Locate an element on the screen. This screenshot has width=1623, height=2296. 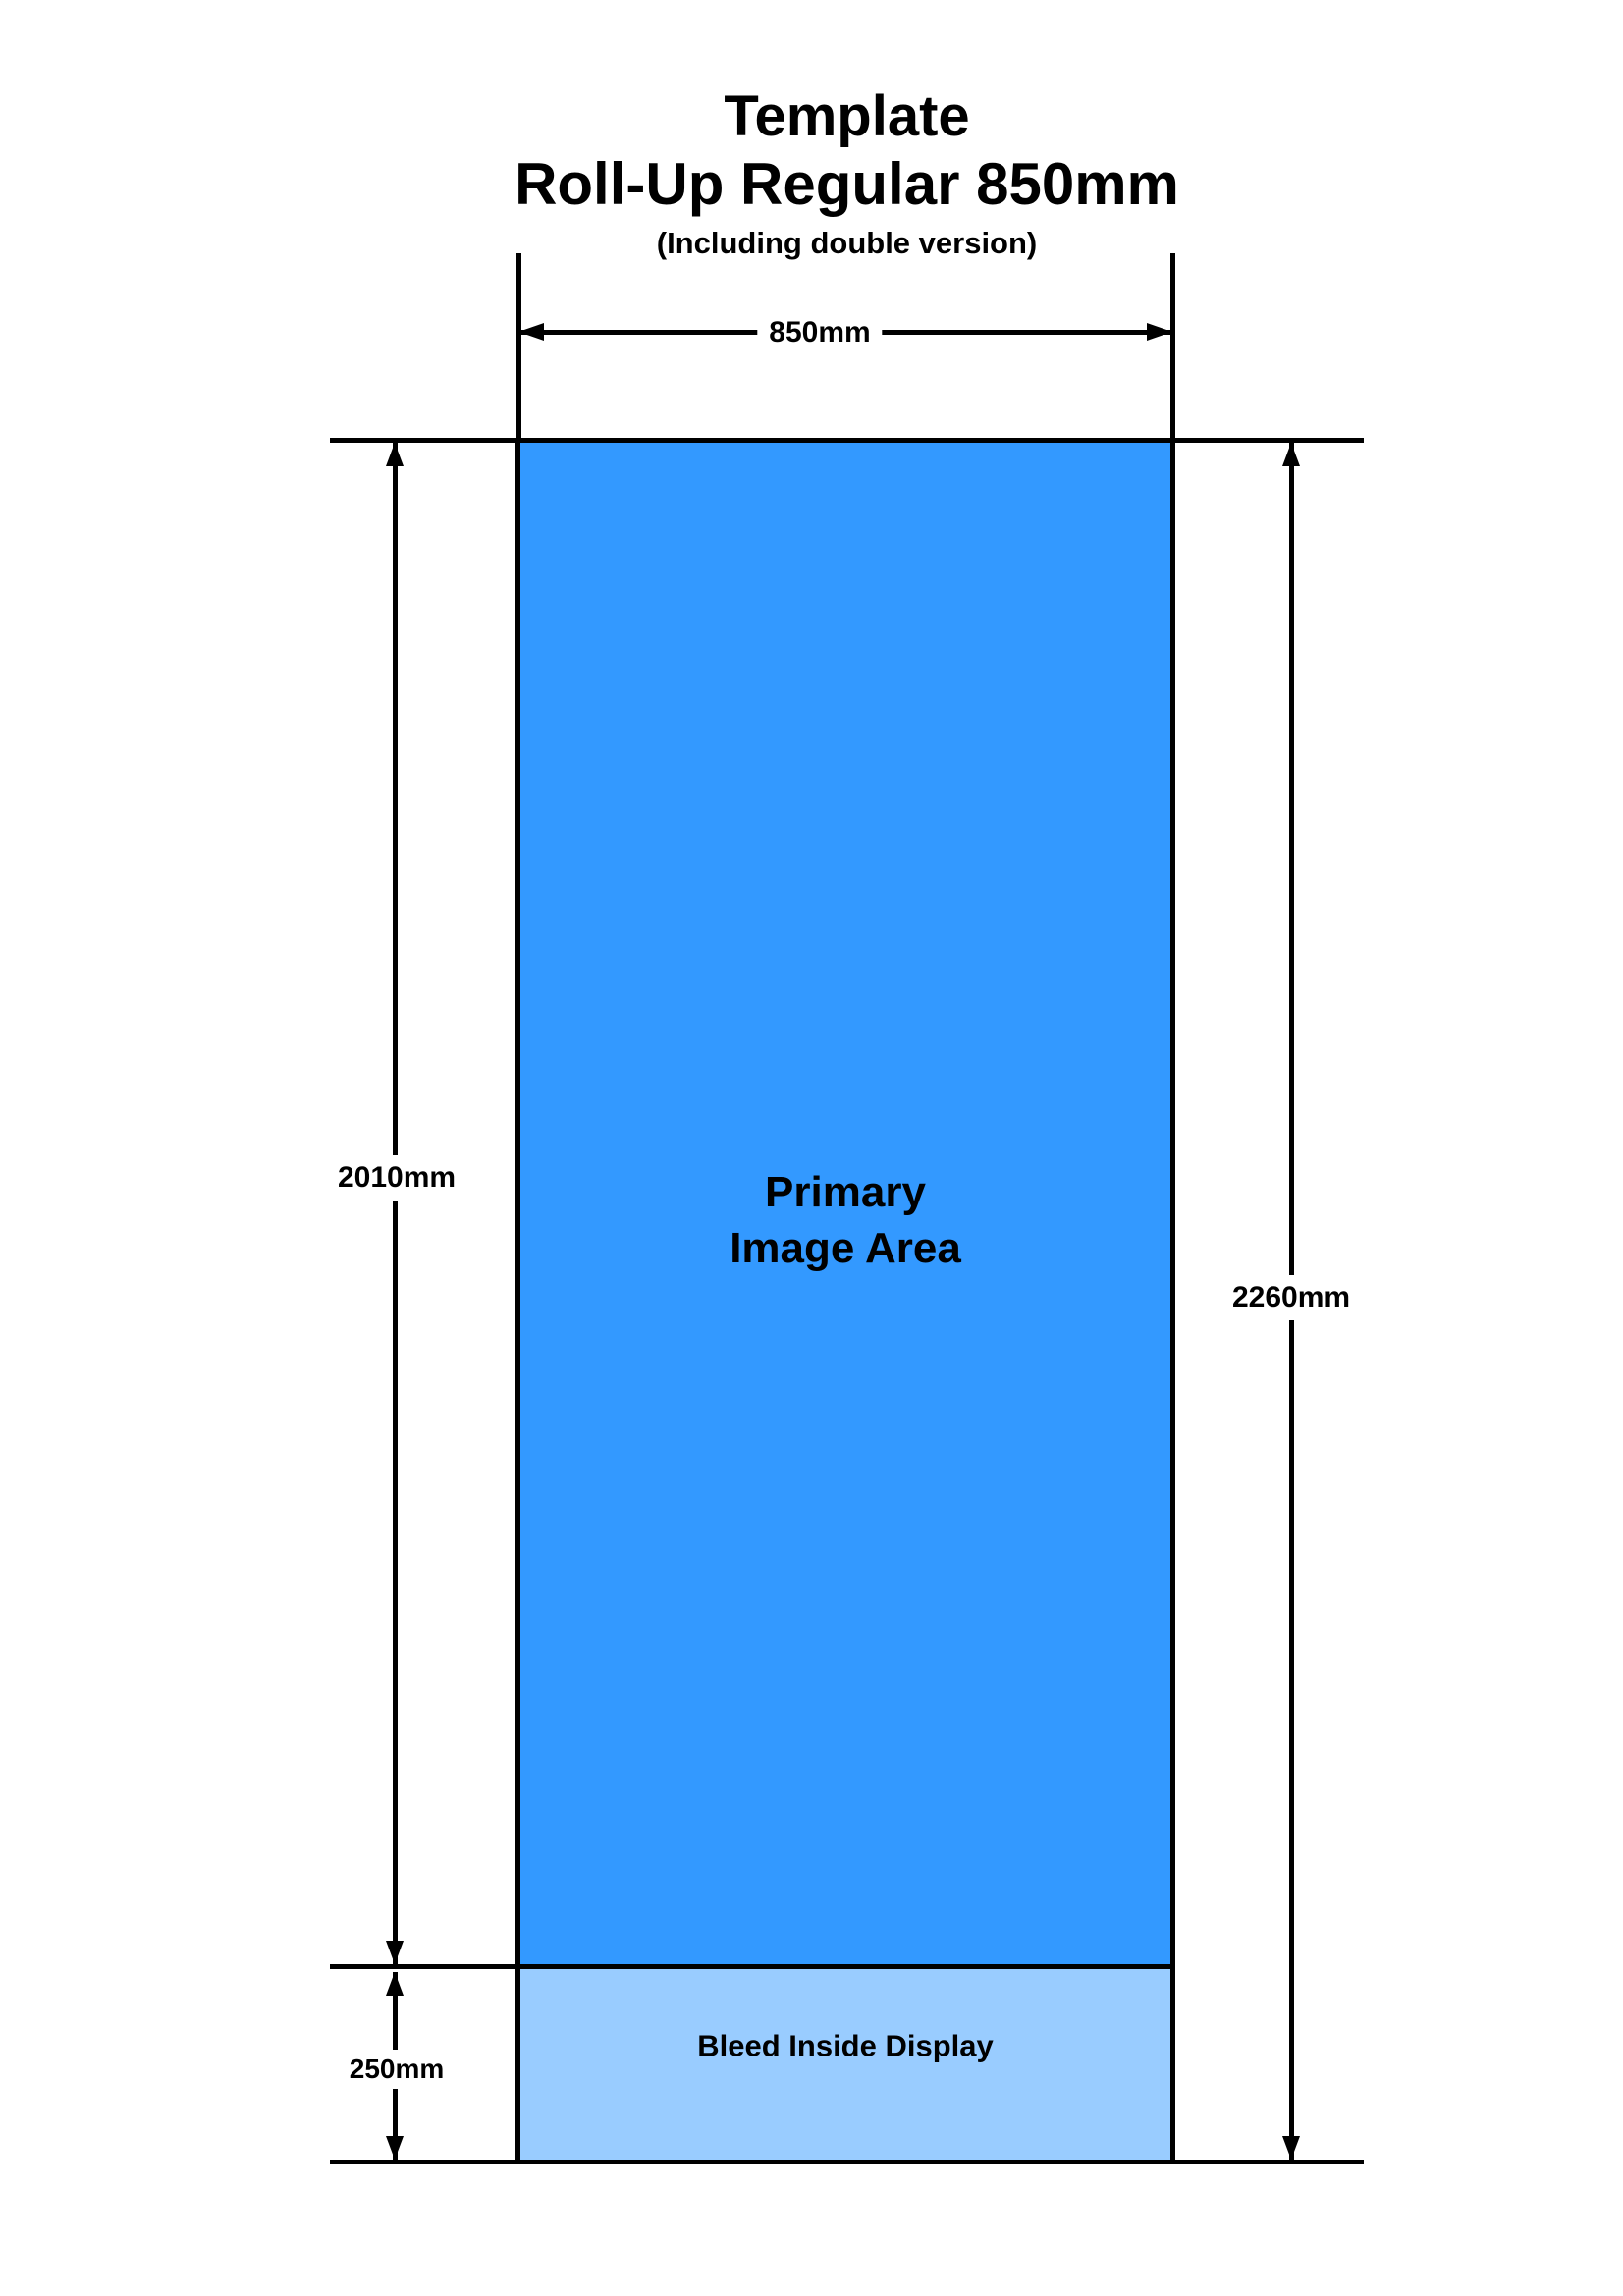
primary-image-area-label: Primary Image Area is located at coordinates (845, 1220).